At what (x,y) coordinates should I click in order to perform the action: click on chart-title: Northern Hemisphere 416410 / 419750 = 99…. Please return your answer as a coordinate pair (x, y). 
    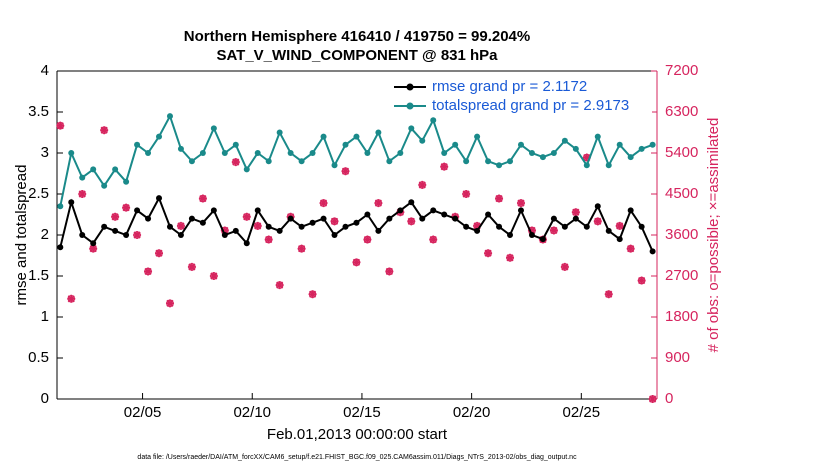
    Looking at the image, I should click on (357, 36).